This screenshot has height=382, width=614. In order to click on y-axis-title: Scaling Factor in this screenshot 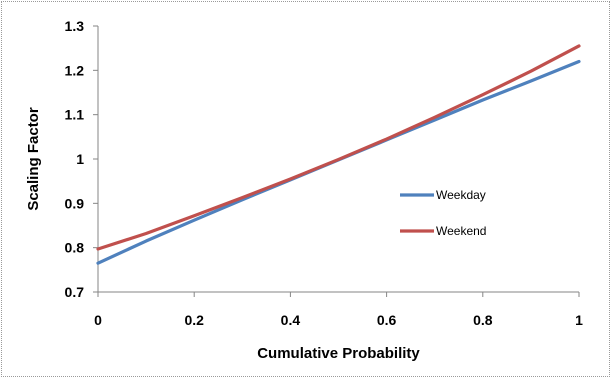, I will do `click(33, 159)`.